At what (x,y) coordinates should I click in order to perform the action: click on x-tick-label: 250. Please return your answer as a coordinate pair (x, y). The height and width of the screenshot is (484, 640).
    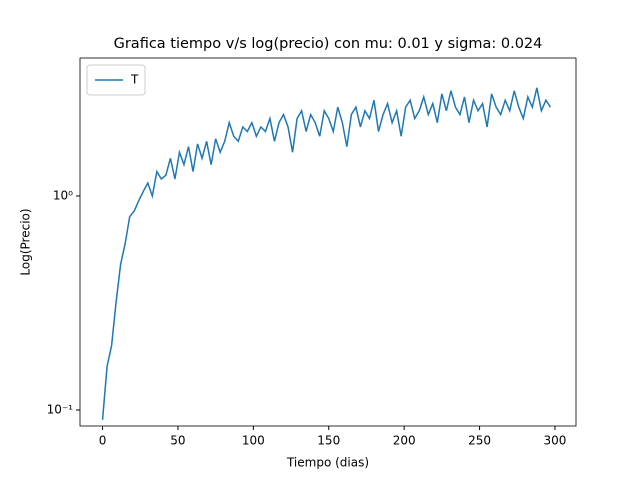
    Looking at the image, I should click on (479, 441).